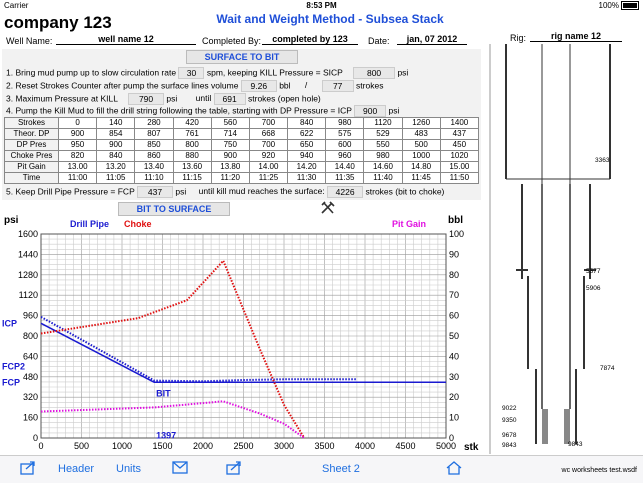 This screenshot has width=643, height=483. Describe the element at coordinates (405, 191) in the screenshot. I see `step-5-unit-b: strokes (bit to choke)` at that location.